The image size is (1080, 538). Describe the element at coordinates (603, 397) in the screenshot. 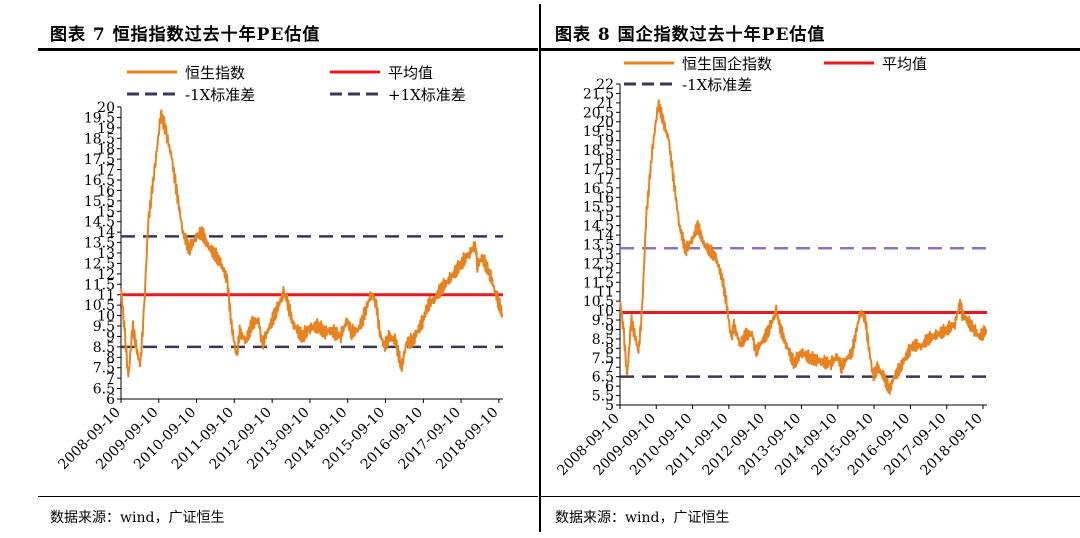

I see `y-tick-label: 5.5` at that location.